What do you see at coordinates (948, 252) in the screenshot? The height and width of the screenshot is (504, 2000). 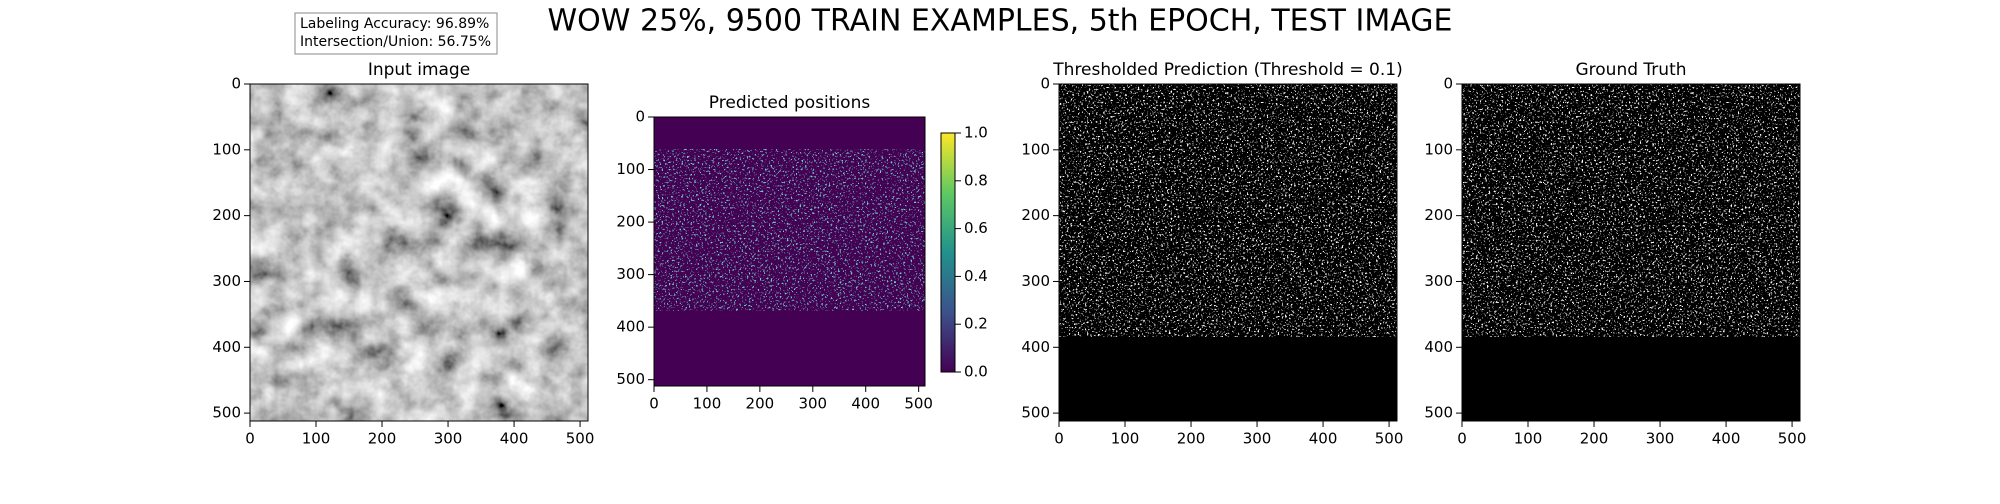 I see `colorbar` at bounding box center [948, 252].